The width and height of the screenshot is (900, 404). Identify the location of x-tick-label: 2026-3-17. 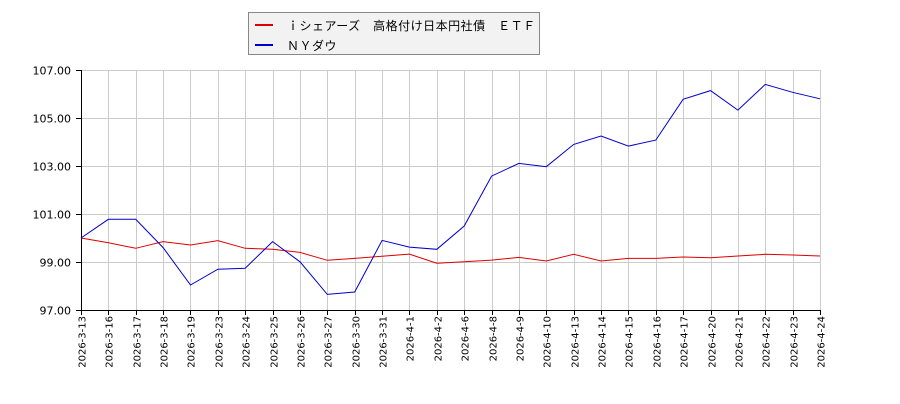
(138, 342).